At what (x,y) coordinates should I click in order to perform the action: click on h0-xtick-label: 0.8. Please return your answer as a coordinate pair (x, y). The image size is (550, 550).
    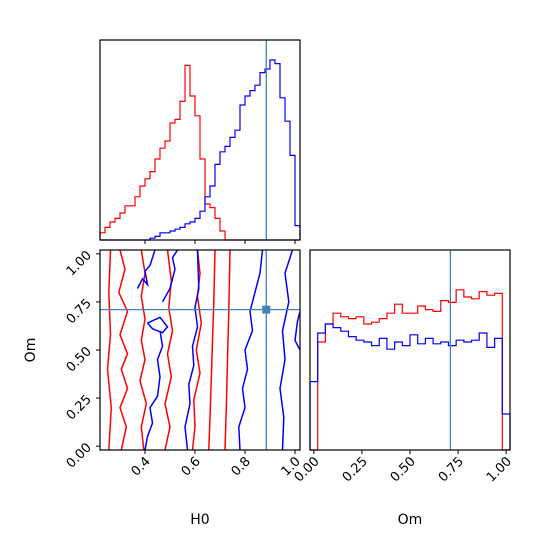
    Looking at the image, I should click on (241, 466).